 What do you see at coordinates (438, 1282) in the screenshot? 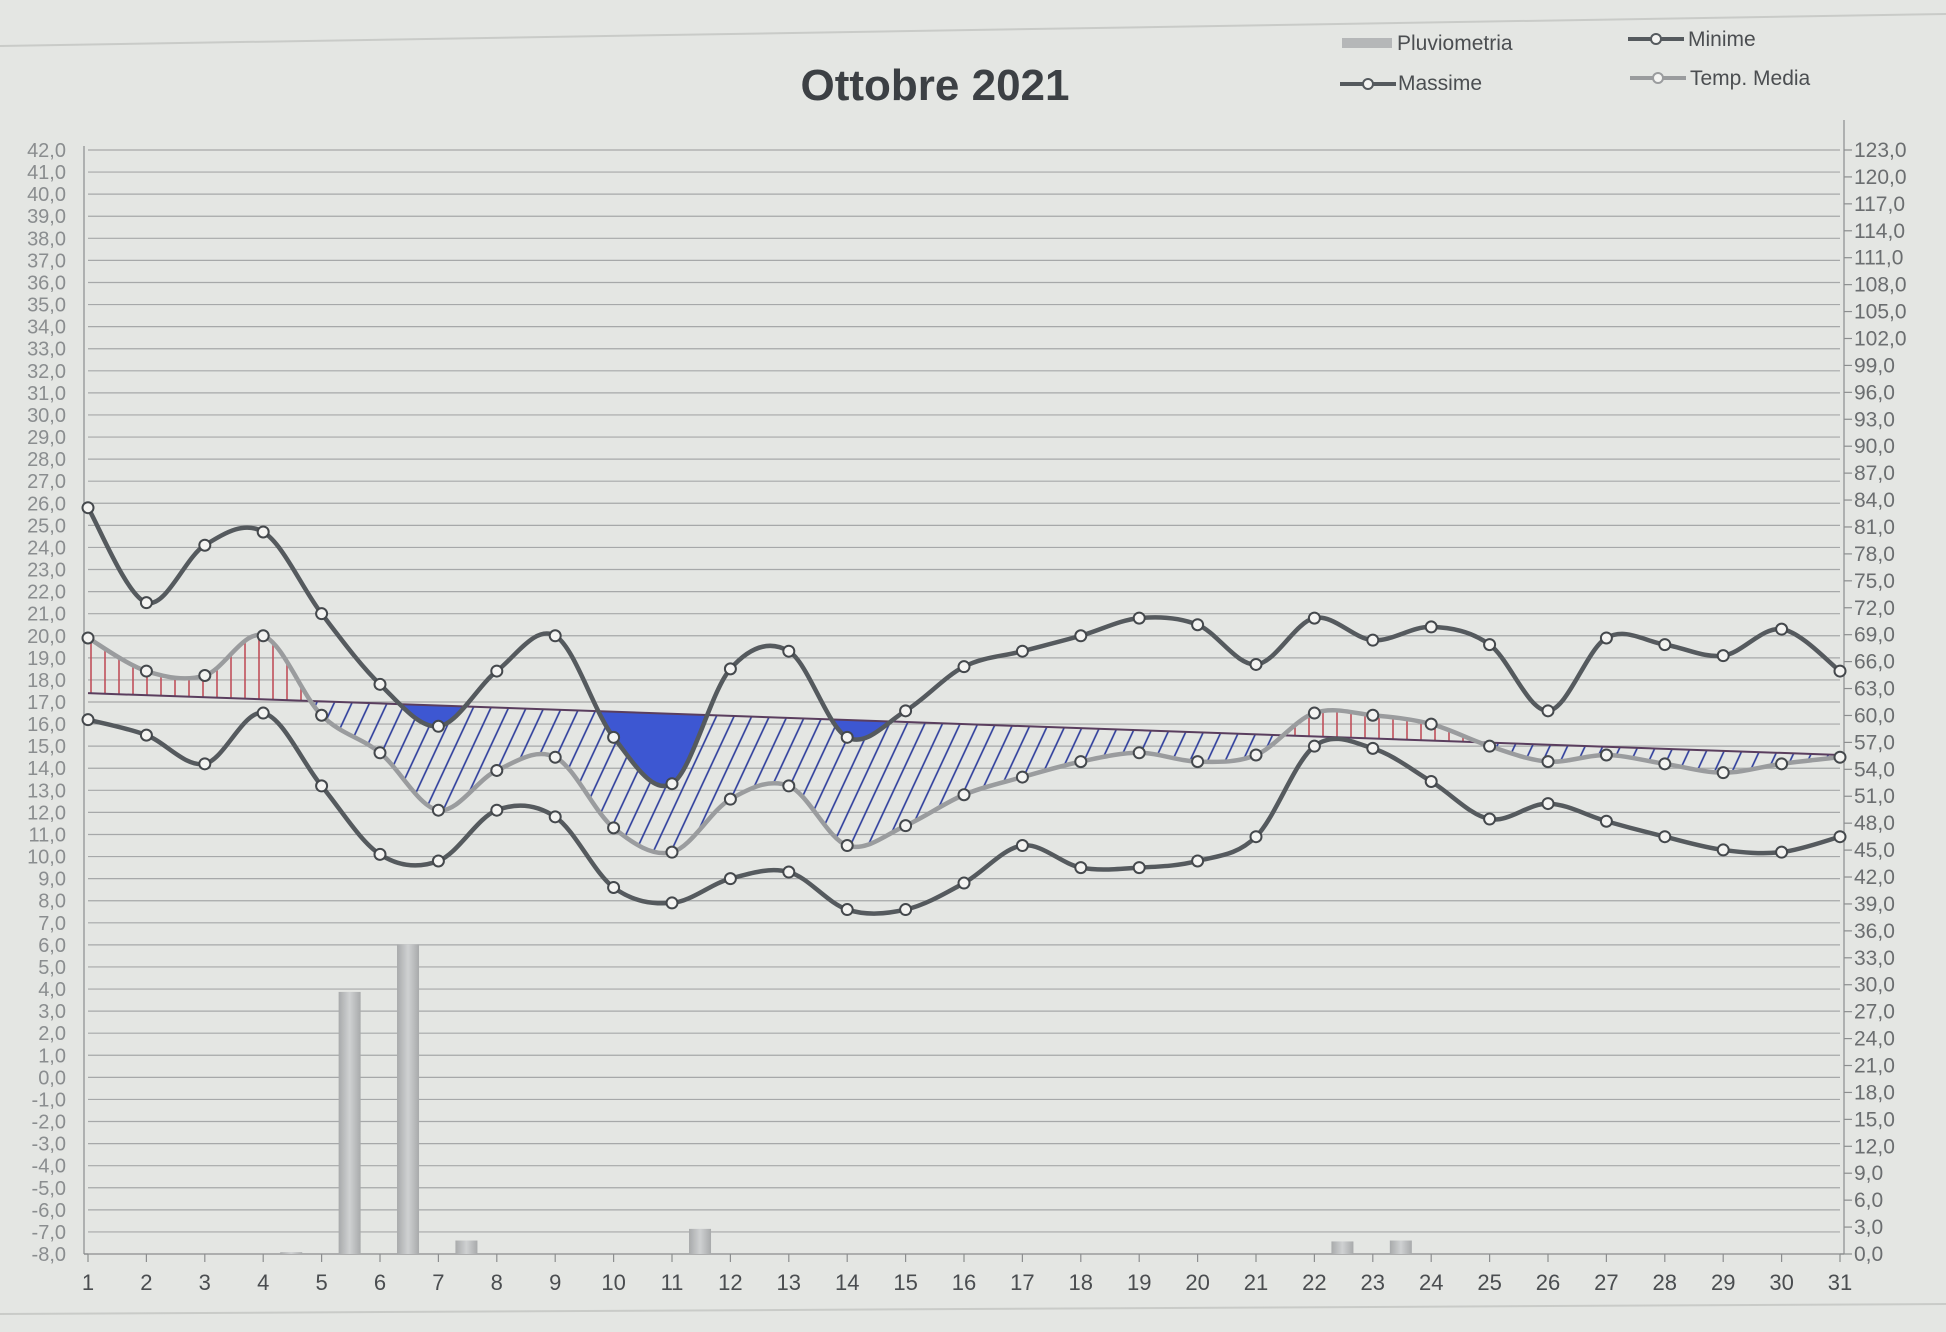
I see `x-tick-label: 7` at bounding box center [438, 1282].